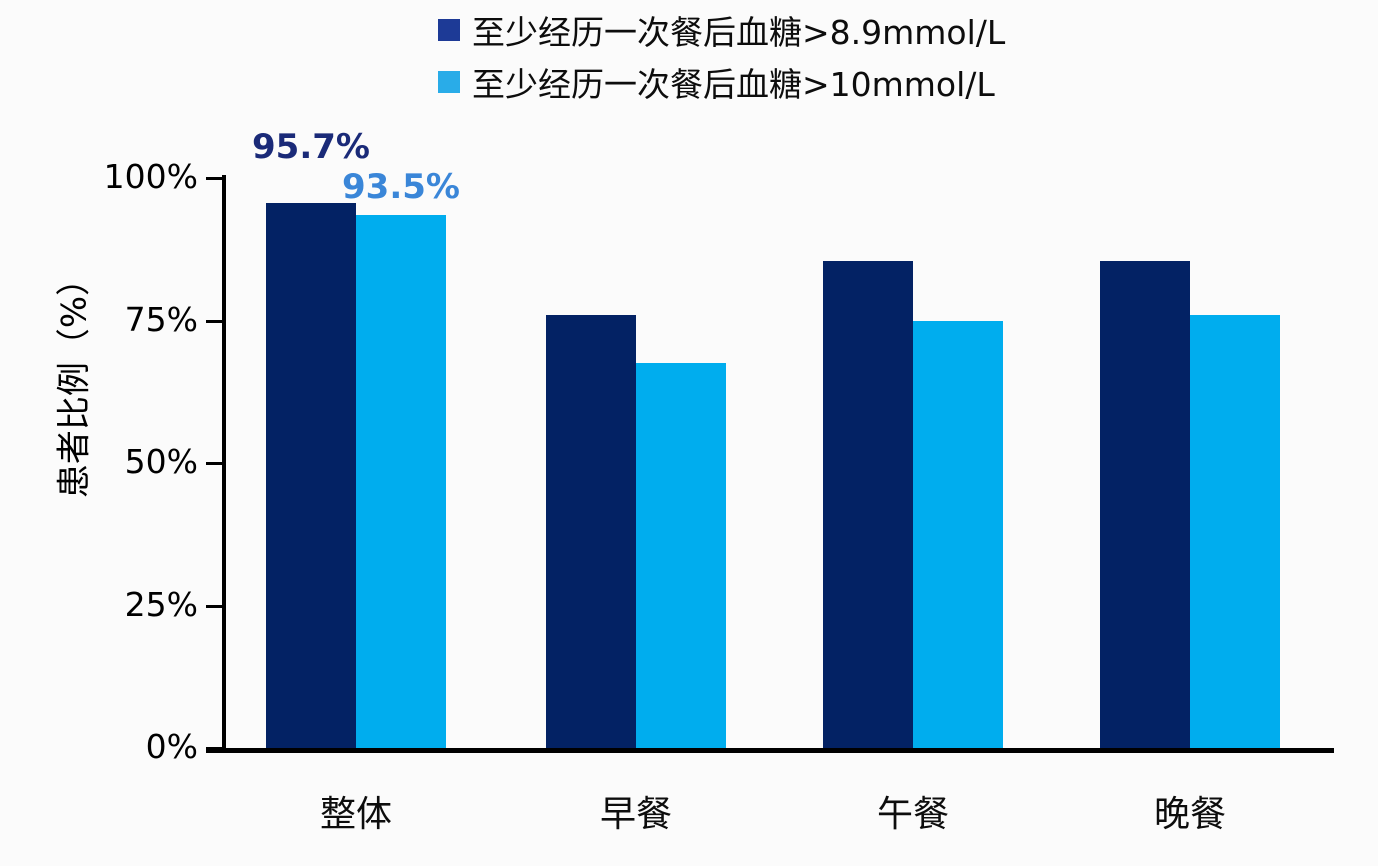 The image size is (1378, 866). I want to click on bar-整体-series1, so click(311, 475).